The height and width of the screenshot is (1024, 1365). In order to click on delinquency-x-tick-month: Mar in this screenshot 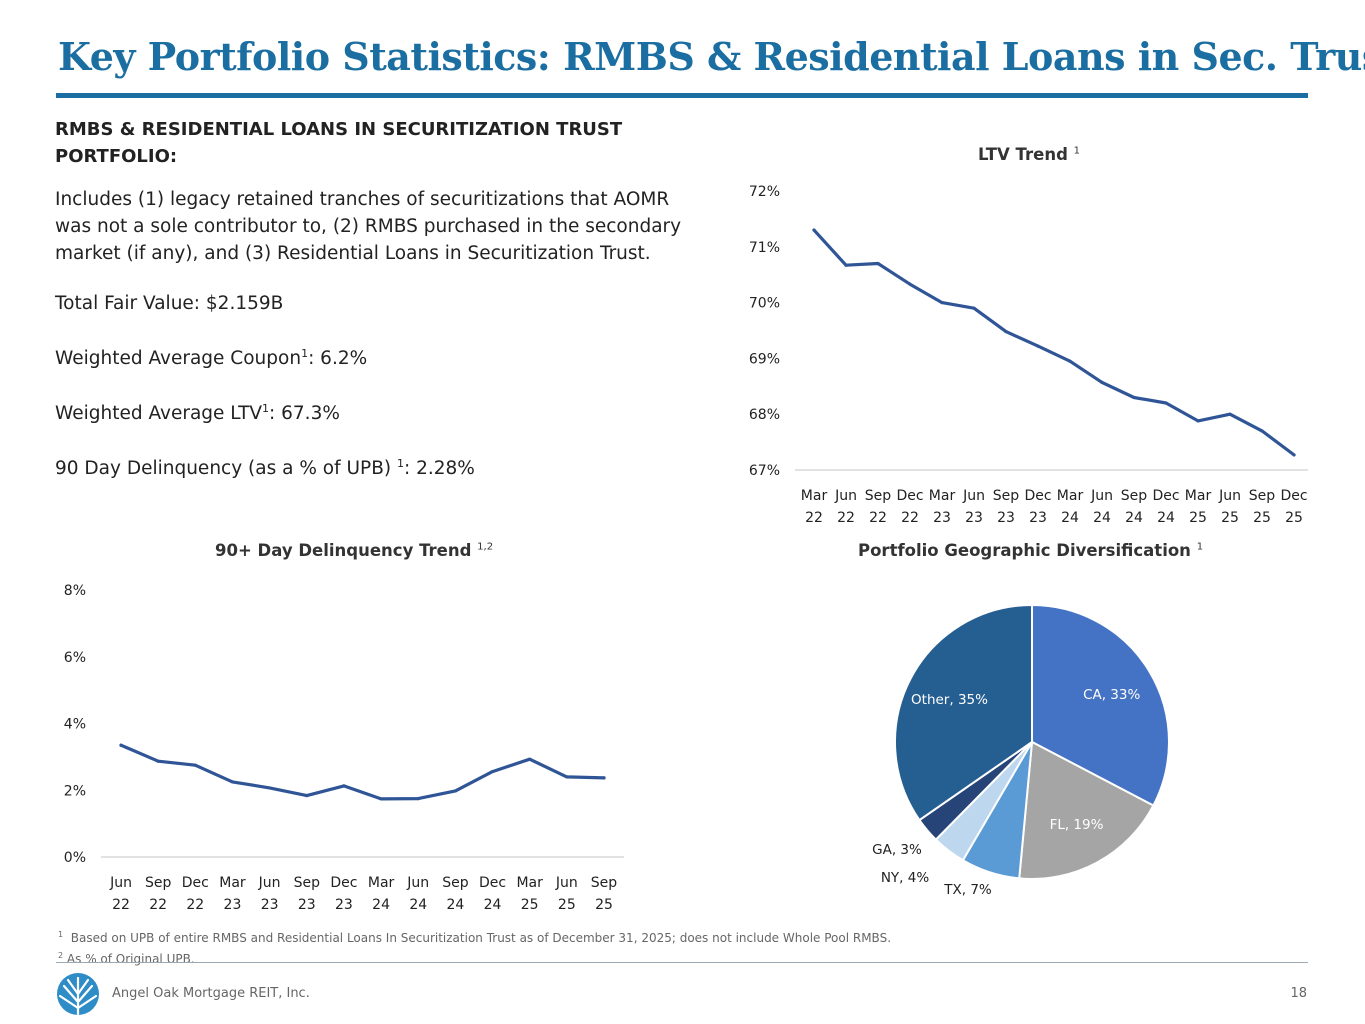, I will do `click(381, 883)`.